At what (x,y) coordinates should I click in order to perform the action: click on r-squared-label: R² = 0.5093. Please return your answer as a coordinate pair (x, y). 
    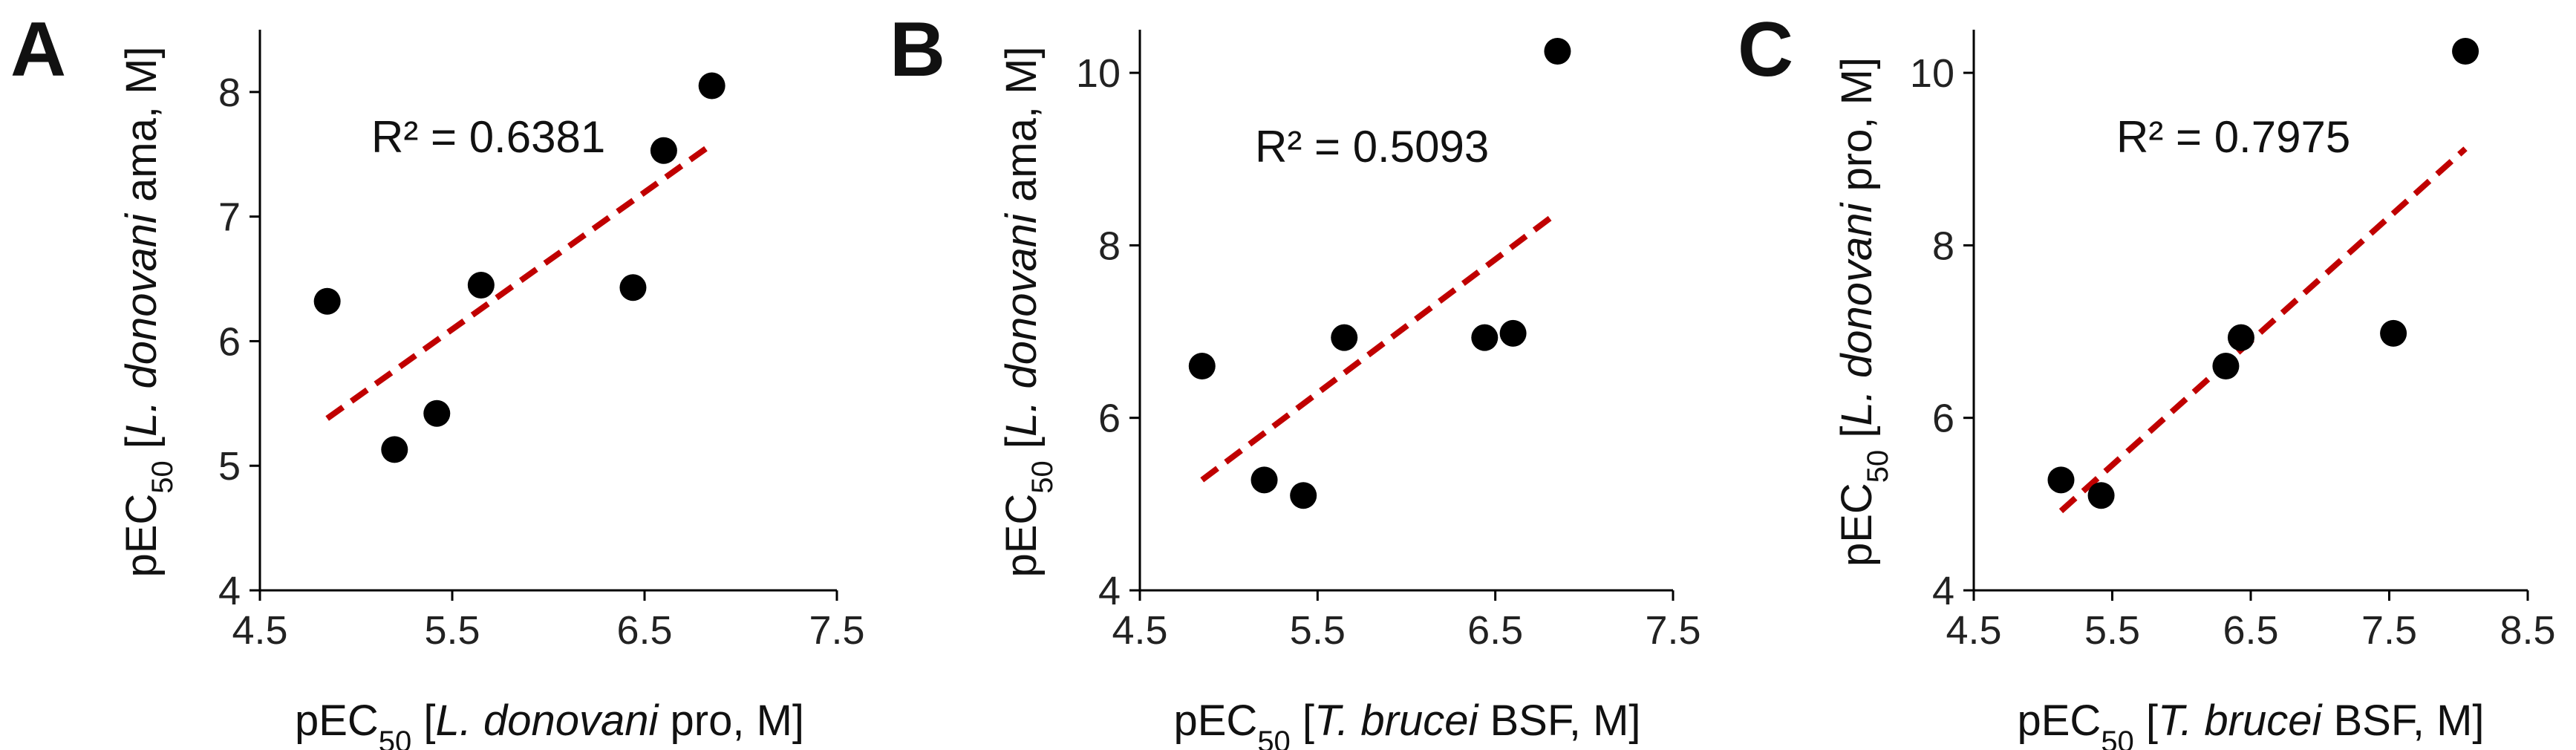
    Looking at the image, I should click on (1372, 147).